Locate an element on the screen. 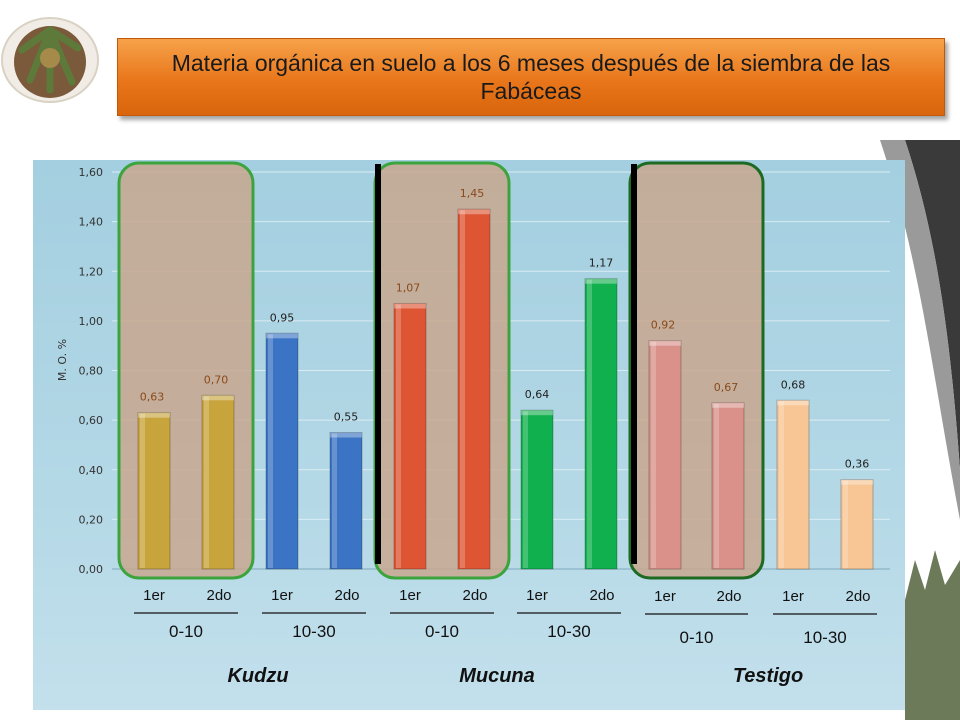 Image resolution: width=960 pixels, height=720 pixels. data-label: 0,63 is located at coordinates (152, 397).